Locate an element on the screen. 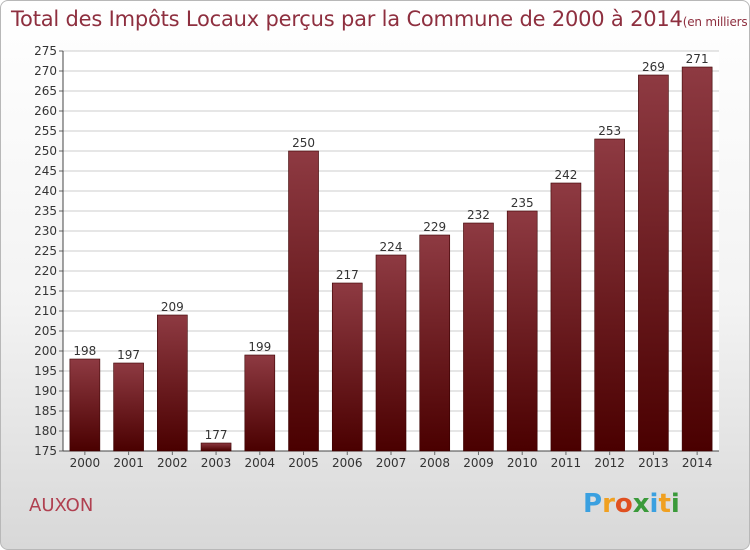 This screenshot has width=750, height=550. bar-value-label: 177 is located at coordinates (216, 435).